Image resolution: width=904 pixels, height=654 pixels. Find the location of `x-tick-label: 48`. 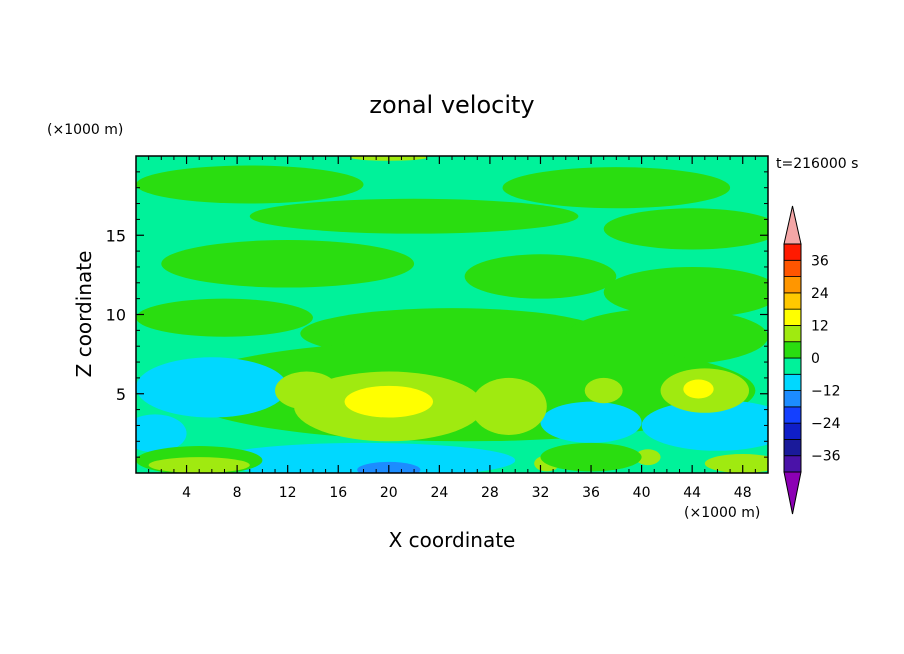

x-tick-label: 48 is located at coordinates (743, 493).